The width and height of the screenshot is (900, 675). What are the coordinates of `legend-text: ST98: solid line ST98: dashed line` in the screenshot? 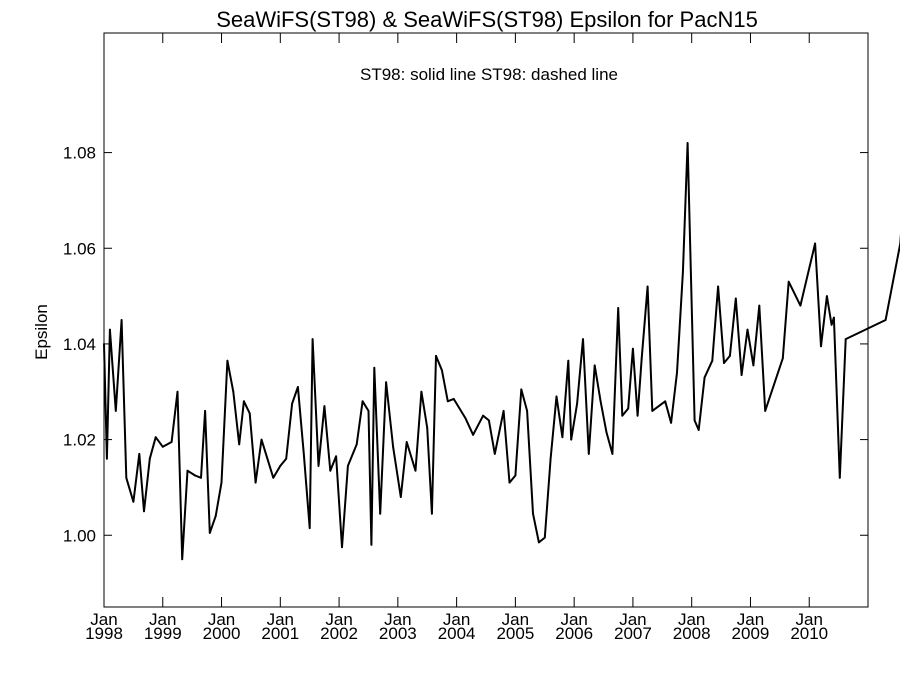 It's located at (489, 74).